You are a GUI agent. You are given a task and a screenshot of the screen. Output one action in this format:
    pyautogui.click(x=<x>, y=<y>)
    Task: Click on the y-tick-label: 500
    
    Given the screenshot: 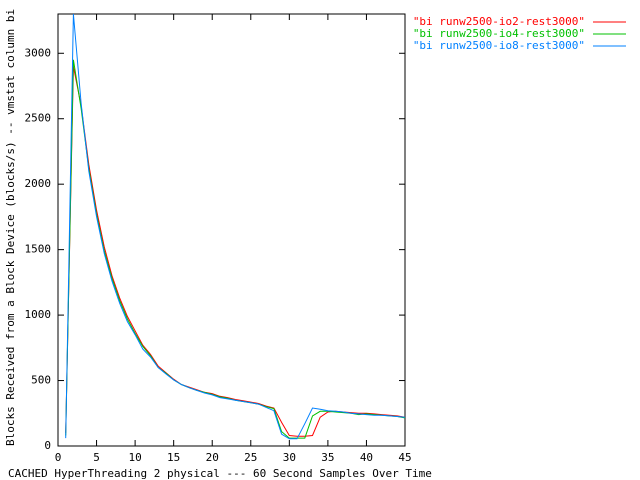 What is the action you would take?
    pyautogui.click(x=41, y=380)
    